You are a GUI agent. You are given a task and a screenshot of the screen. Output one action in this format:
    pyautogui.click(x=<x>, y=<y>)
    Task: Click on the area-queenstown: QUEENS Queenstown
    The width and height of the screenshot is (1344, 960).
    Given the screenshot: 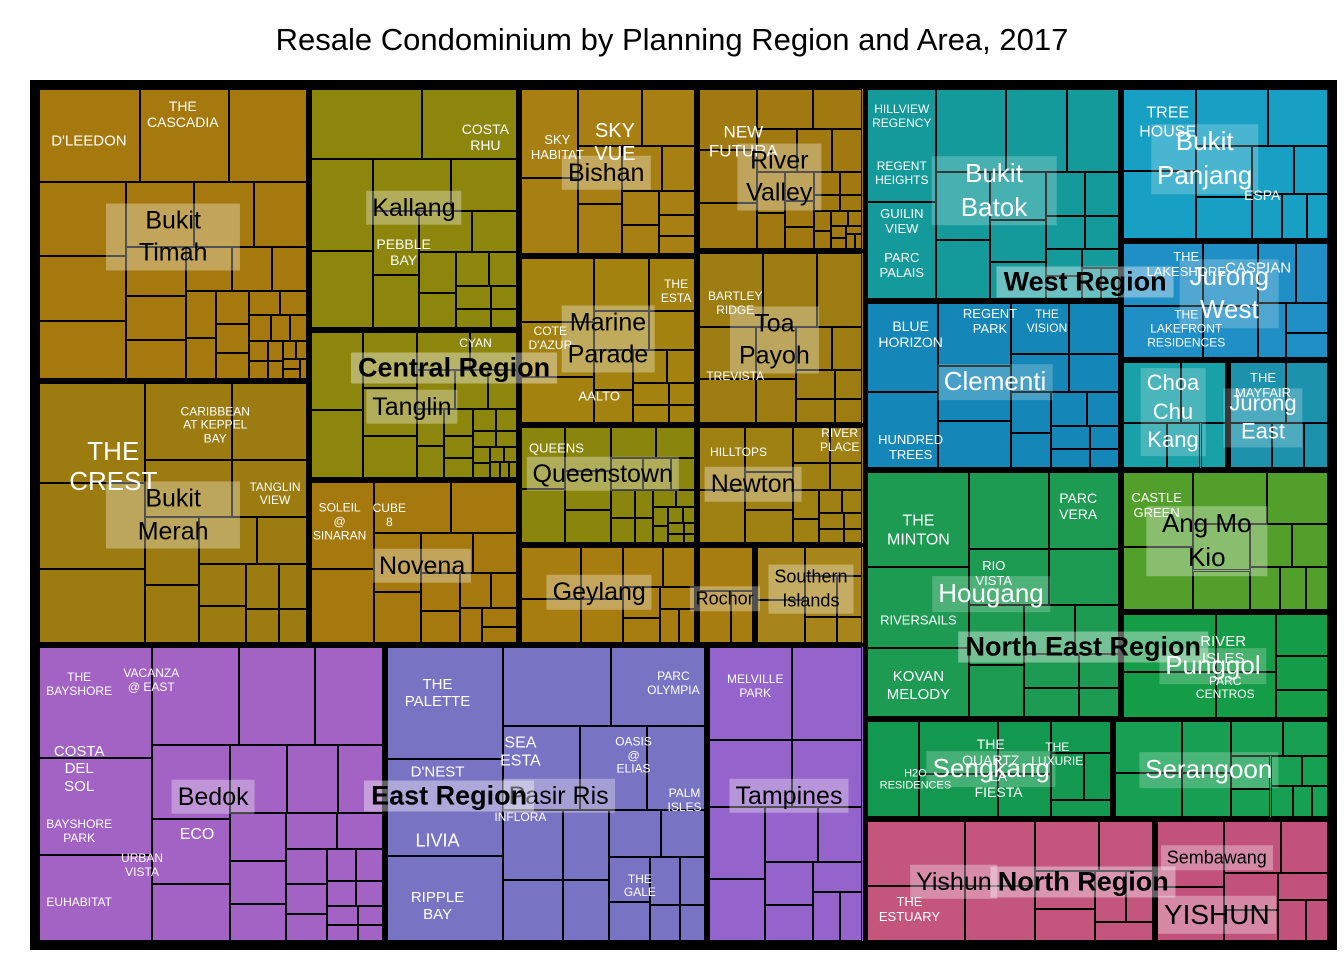 What is the action you would take?
    pyautogui.click(x=608, y=485)
    